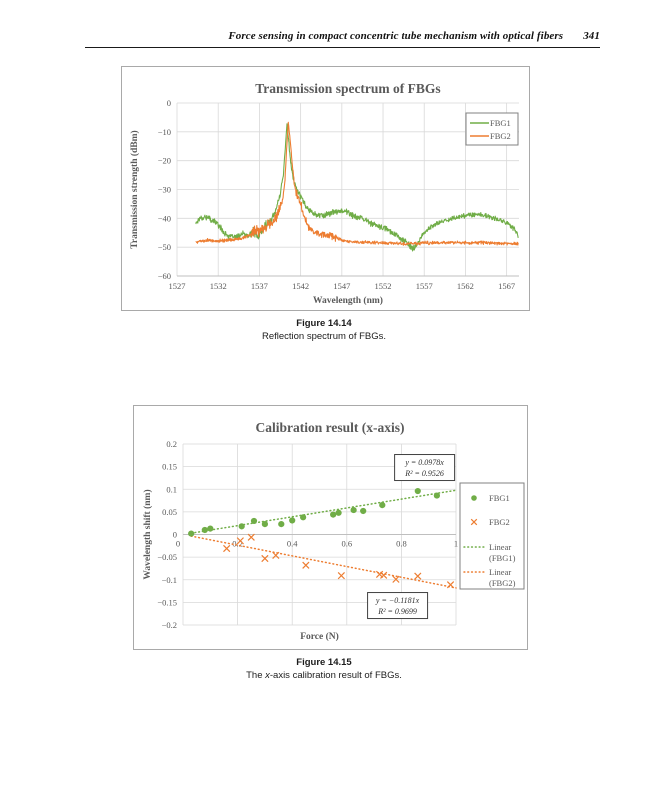 The image size is (648, 800). I want to click on svg-text: 1, so click(456, 544).